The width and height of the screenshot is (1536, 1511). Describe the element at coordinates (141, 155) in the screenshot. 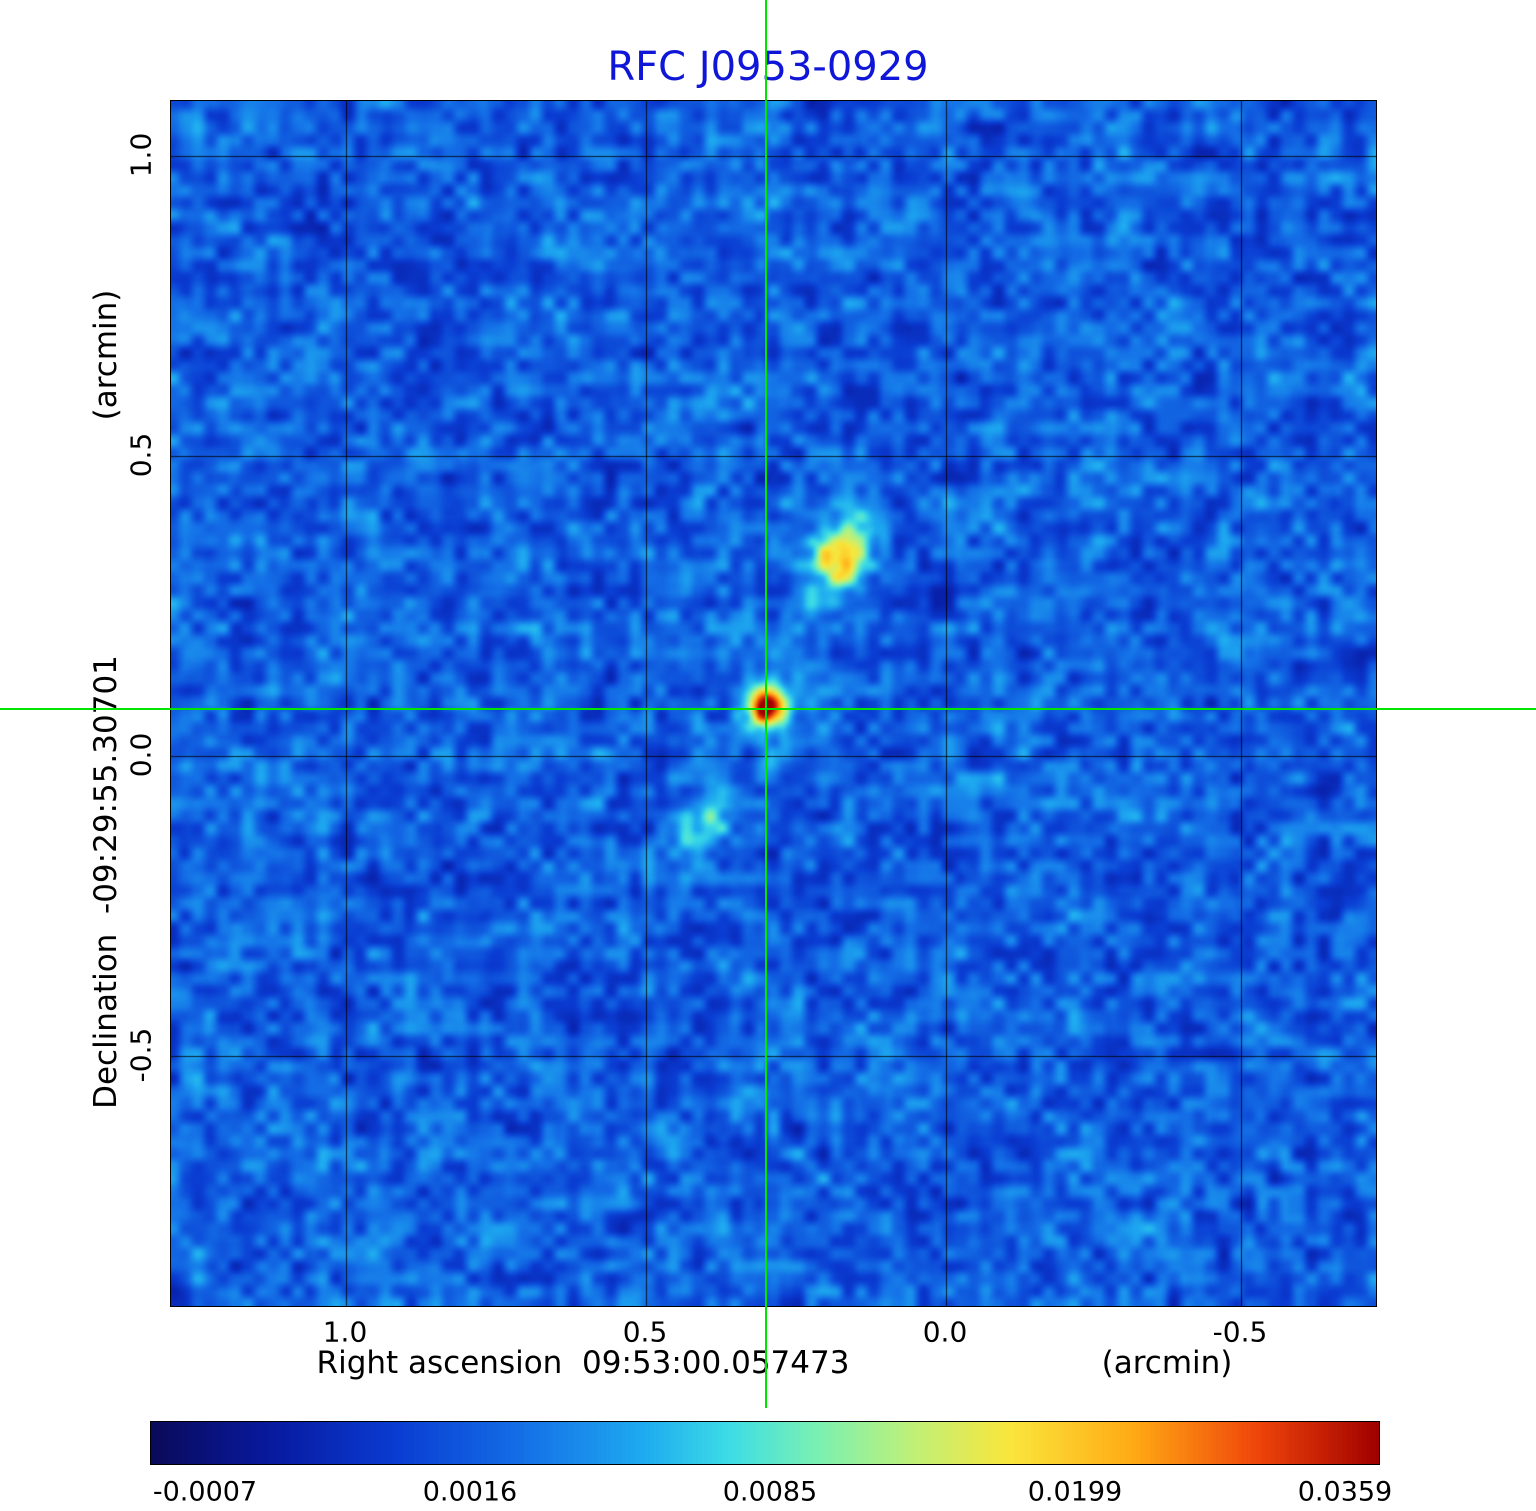

I see `y-tick-label-1: 1.0` at that location.